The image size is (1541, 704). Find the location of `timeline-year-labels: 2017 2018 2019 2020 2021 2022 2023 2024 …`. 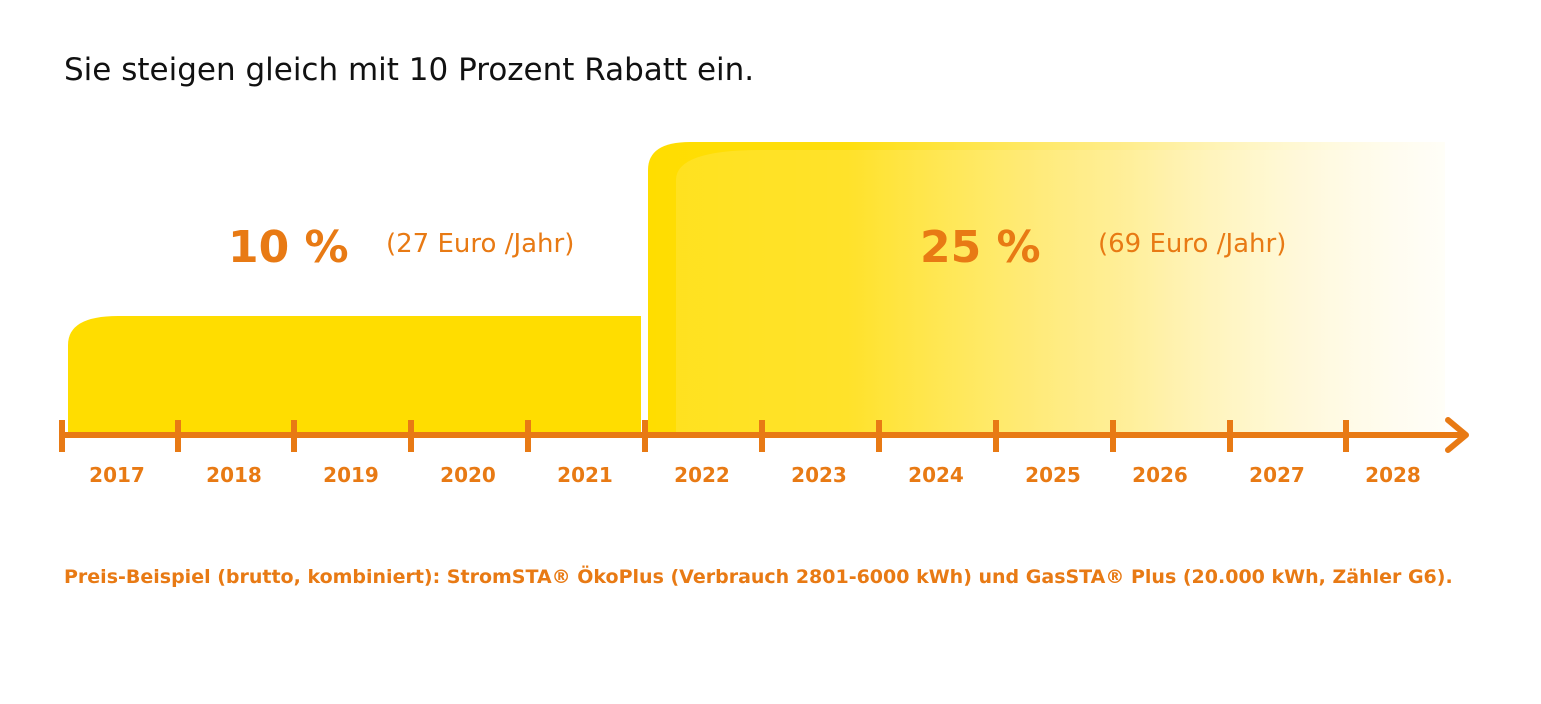

timeline-year-labels: 2017 2018 2019 2020 2021 2022 2023 2024 … is located at coordinates (755, 475).